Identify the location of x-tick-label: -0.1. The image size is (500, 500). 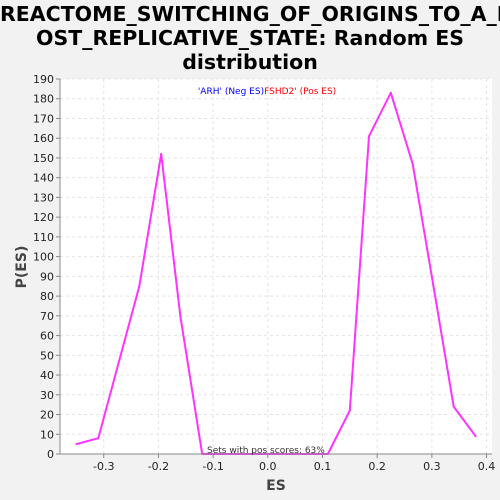
(212, 466).